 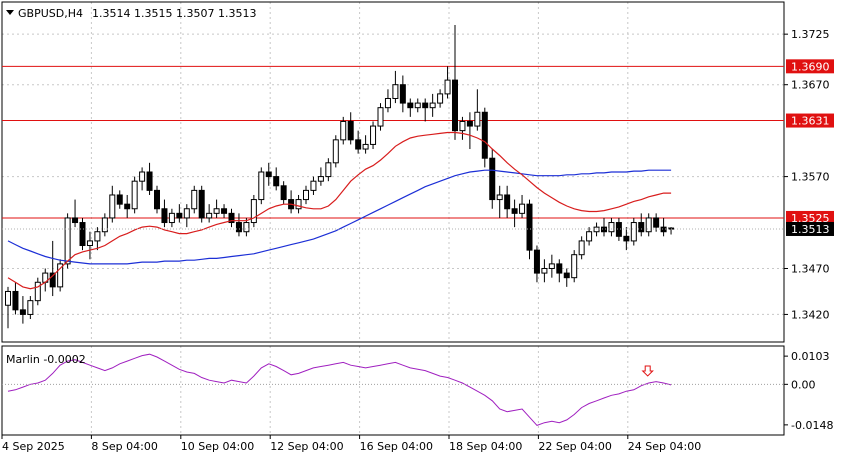 What do you see at coordinates (810, 268) in the screenshot?
I see `price-tick-label: 1.3470` at bounding box center [810, 268].